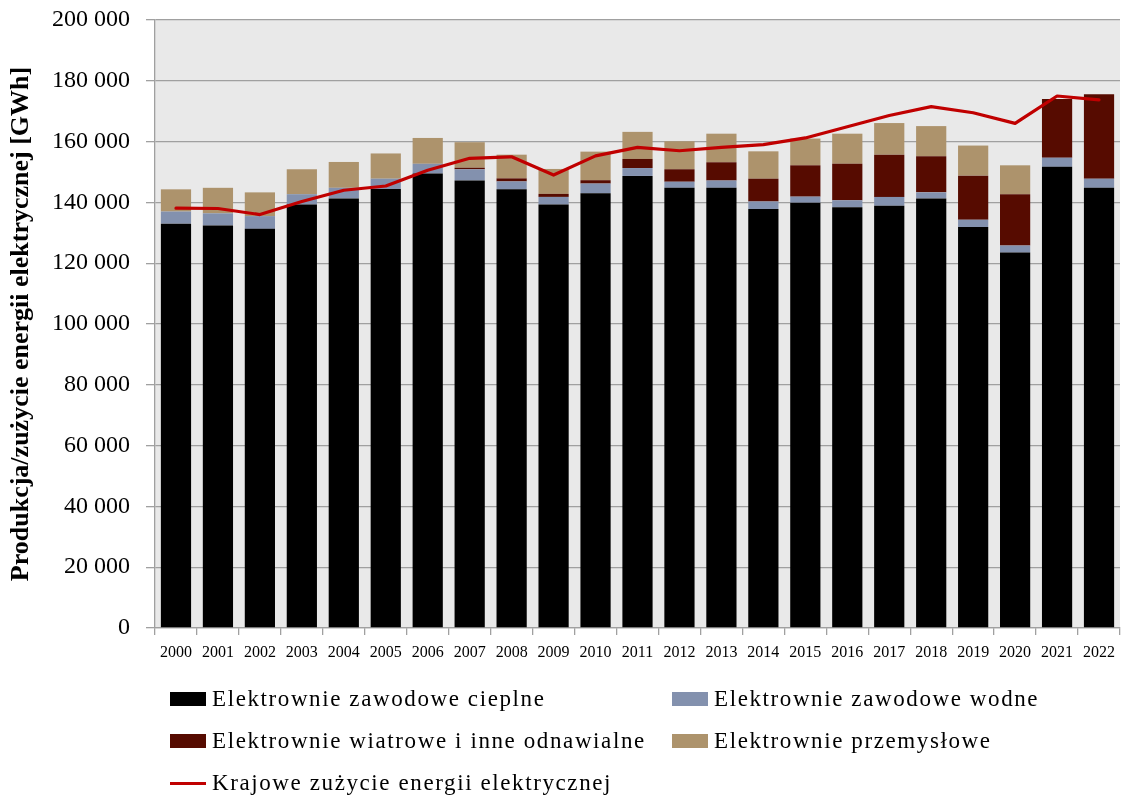 Image resolution: width=1127 pixels, height=800 pixels. What do you see at coordinates (553, 651) in the screenshot?
I see `x-tick-label: 2009` at bounding box center [553, 651].